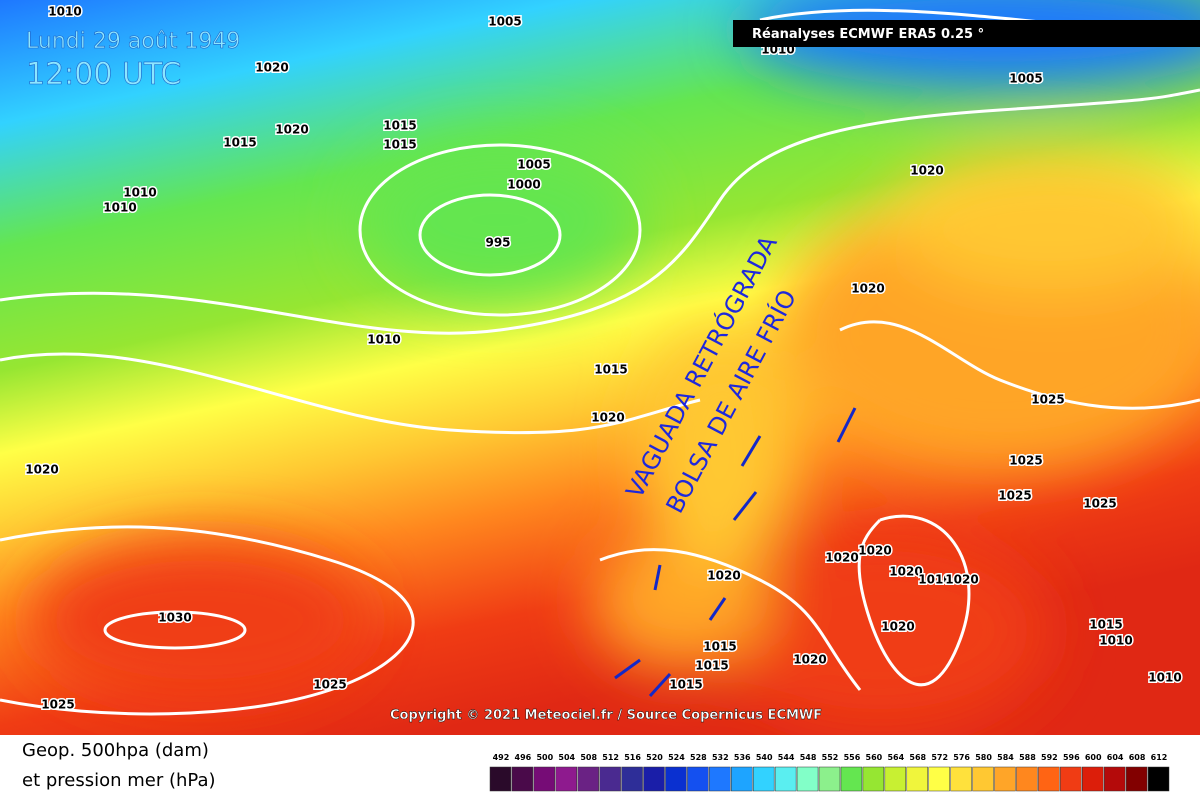 The height and width of the screenshot is (801, 1200). What do you see at coordinates (566, 757) in the screenshot?
I see `scale-label: 504` at bounding box center [566, 757].